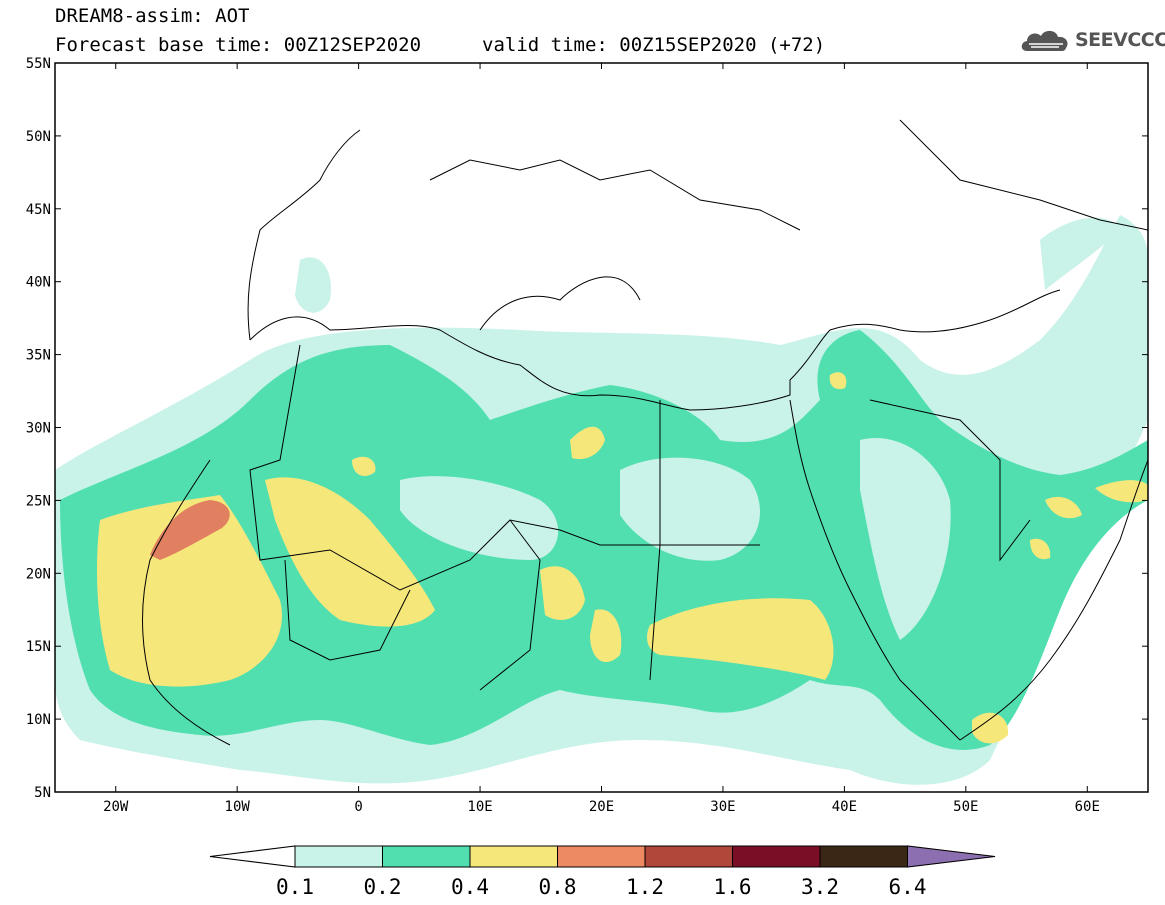  I want to click on lon-label: 40E, so click(844, 807).